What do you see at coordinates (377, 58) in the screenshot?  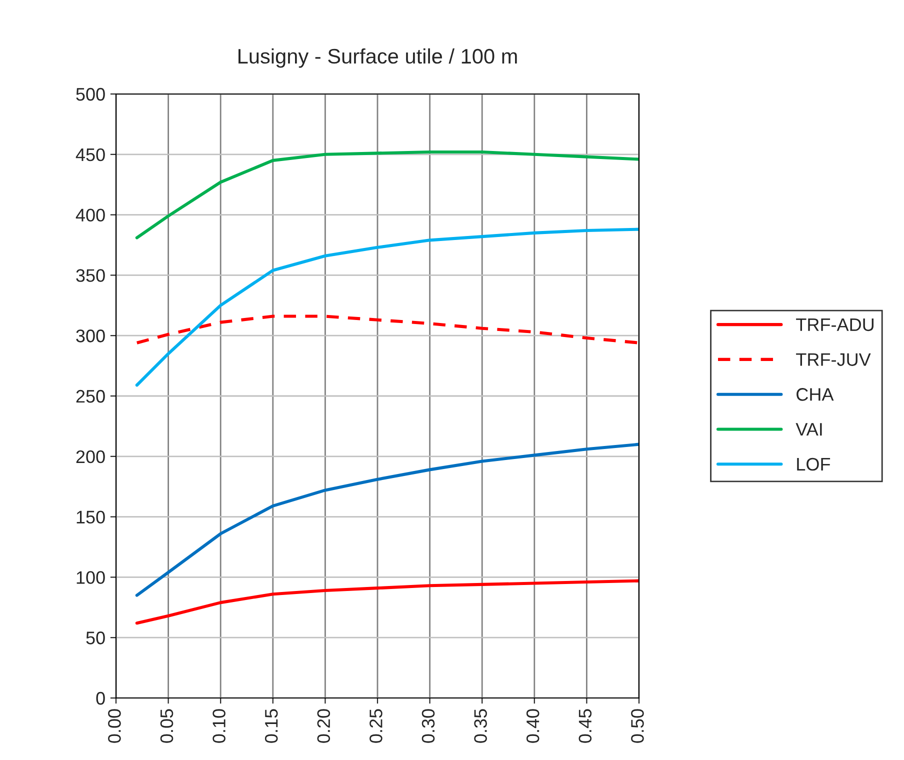 I see `chart-title: Lusigny - Surface utile / 100 m` at bounding box center [377, 58].